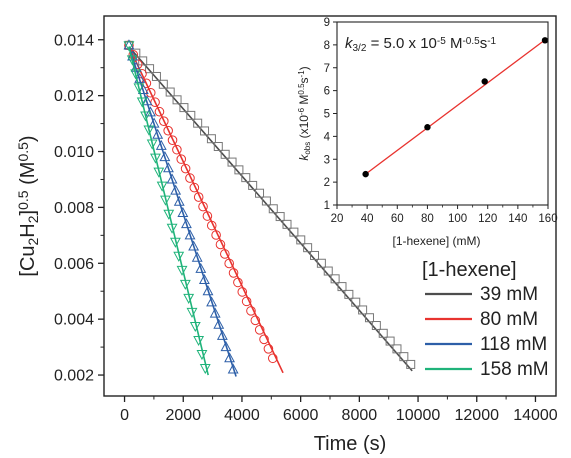 Image resolution: width=571 pixels, height=458 pixels. Describe the element at coordinates (304, 68) in the screenshot. I see `label-part: )` at that location.